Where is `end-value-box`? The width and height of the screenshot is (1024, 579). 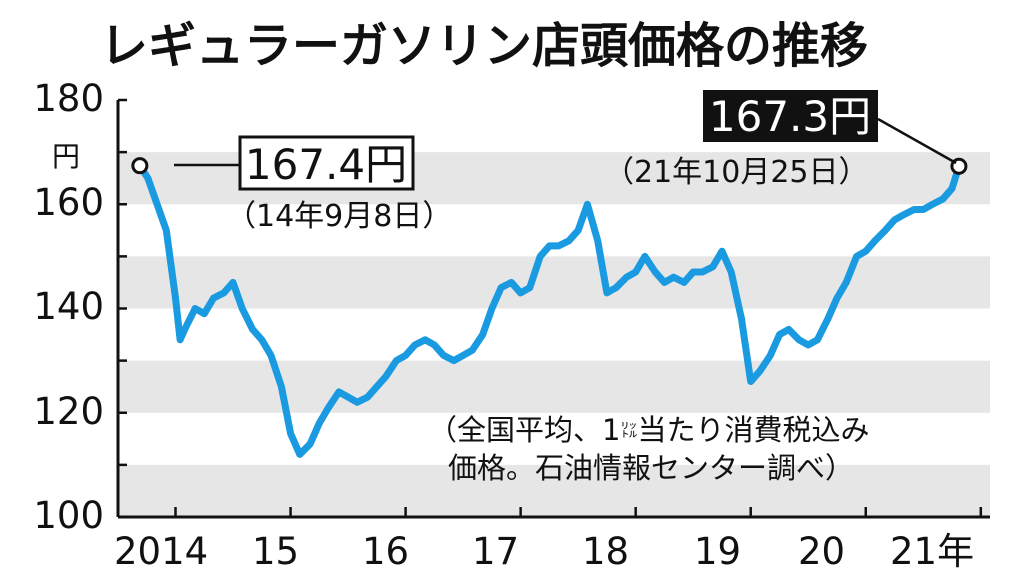
end-value-box is located at coordinates (790, 116).